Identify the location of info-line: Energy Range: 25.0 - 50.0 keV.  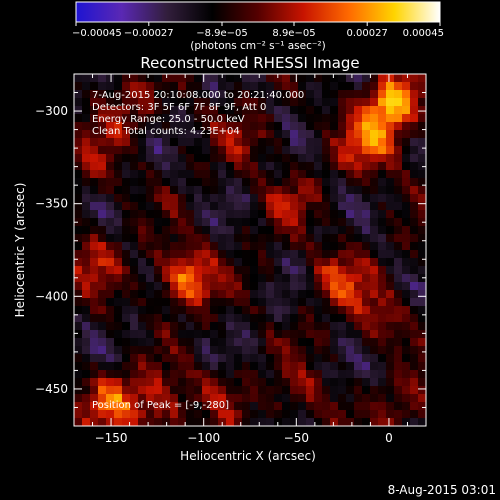
(168, 119).